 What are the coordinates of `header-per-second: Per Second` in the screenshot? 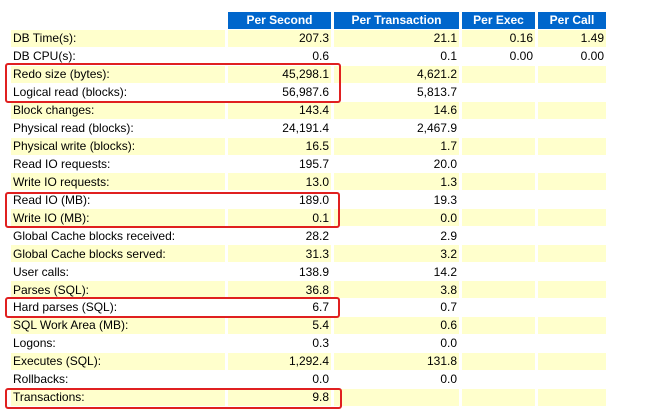 It's located at (279, 20).